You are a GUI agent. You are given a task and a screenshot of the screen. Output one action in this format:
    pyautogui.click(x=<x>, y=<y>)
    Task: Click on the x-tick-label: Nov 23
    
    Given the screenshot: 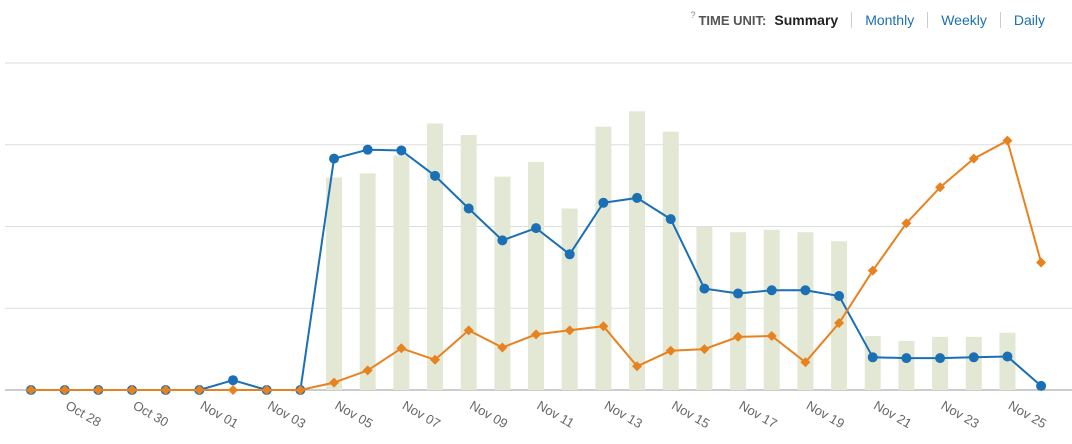 What is the action you would take?
    pyautogui.click(x=960, y=415)
    